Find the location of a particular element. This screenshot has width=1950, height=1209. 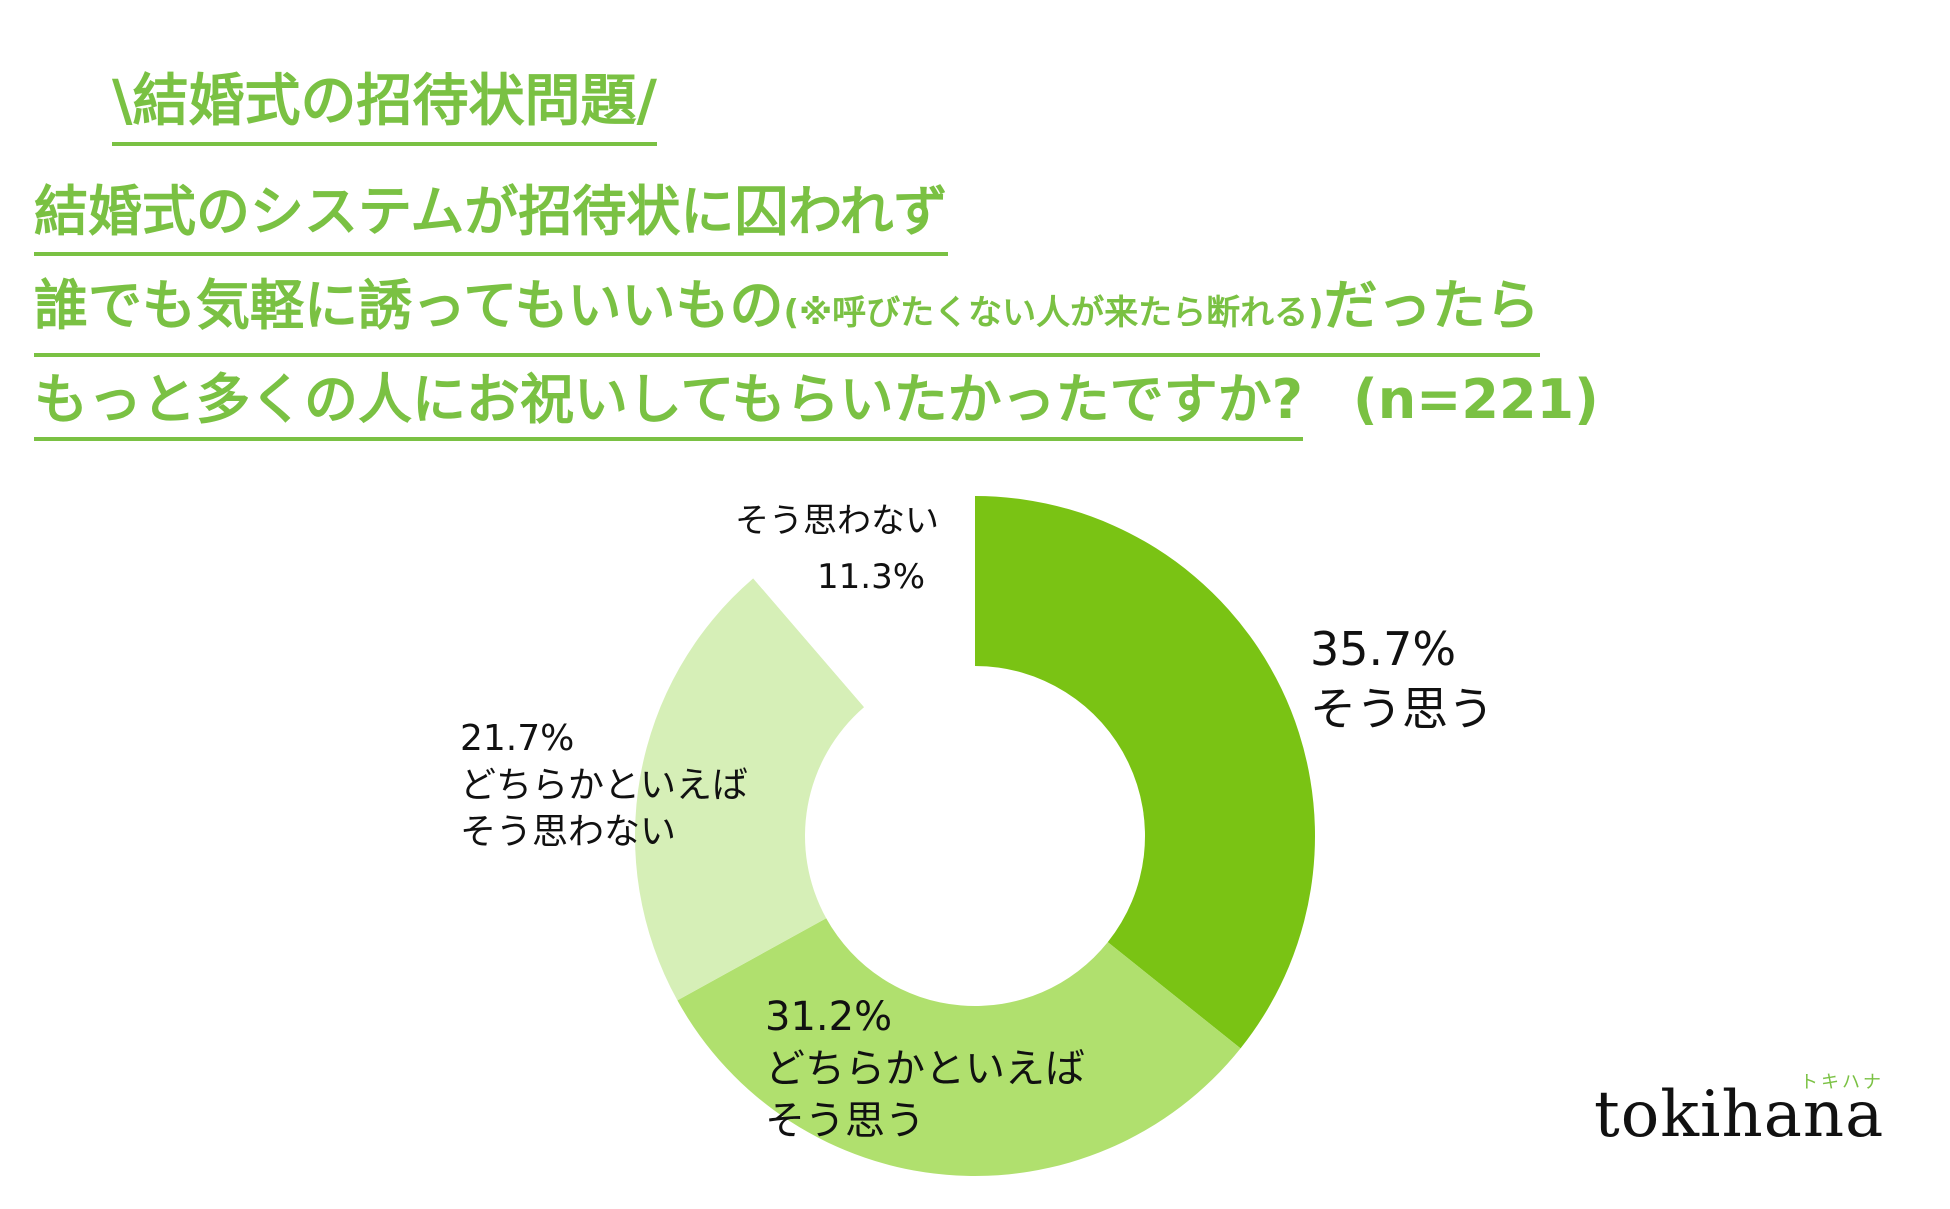

question-line-2-main: 誰でも気軽に誘ってもいいもの is located at coordinates (409, 305).